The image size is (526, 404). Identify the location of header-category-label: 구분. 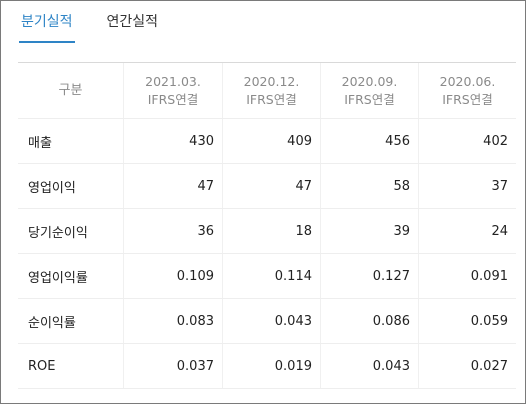
(70, 90).